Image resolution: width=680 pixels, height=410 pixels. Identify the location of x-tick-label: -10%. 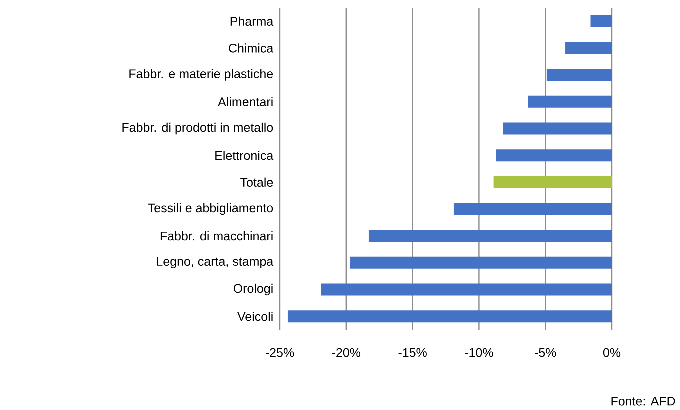
(479, 353).